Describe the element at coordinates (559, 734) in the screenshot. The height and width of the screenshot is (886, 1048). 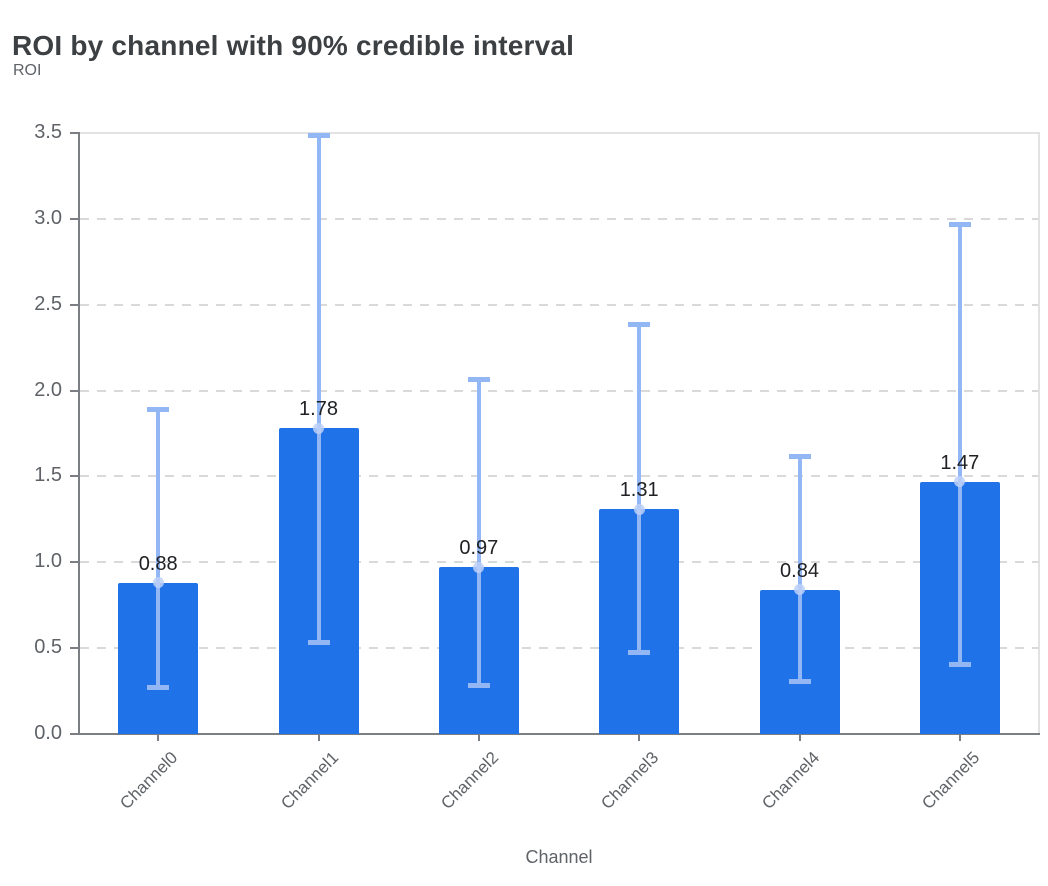
I see `x-axis-line` at that location.